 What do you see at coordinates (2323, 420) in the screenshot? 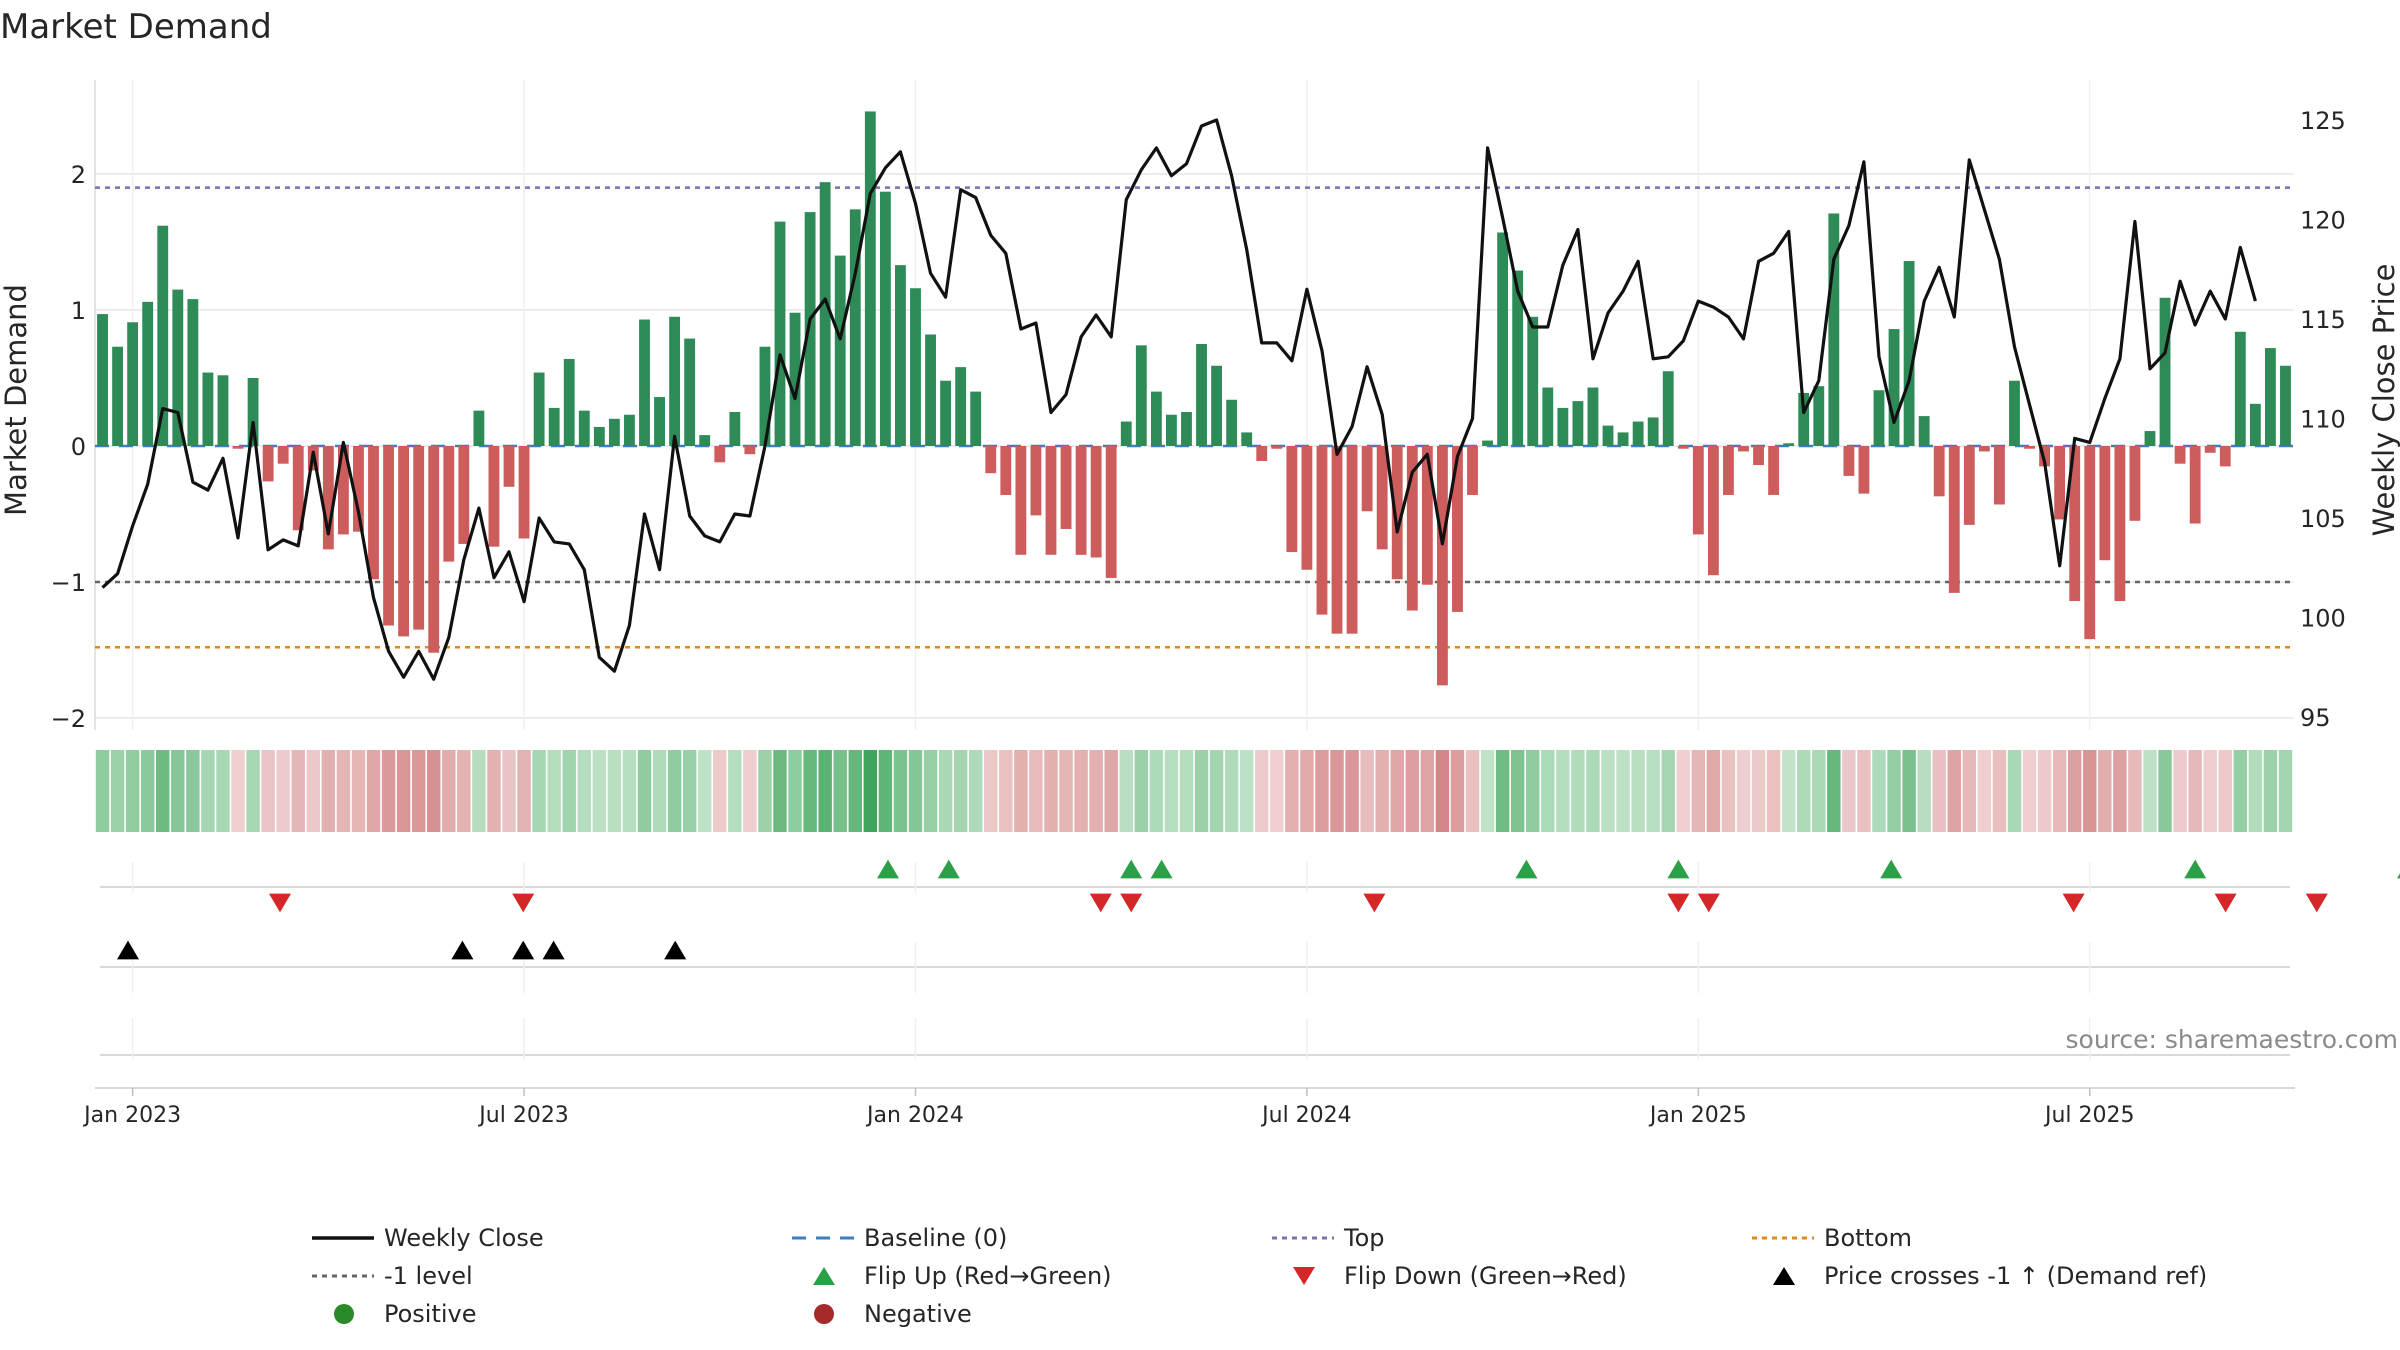
I see `right-tick-label: 110` at bounding box center [2323, 420].